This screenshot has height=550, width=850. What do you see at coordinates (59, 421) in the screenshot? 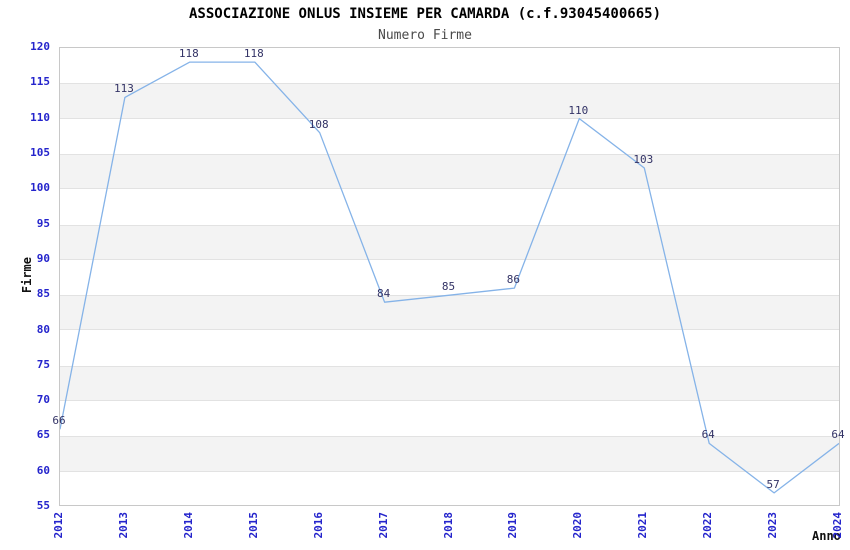
I see `data-label: 66` at bounding box center [59, 421].